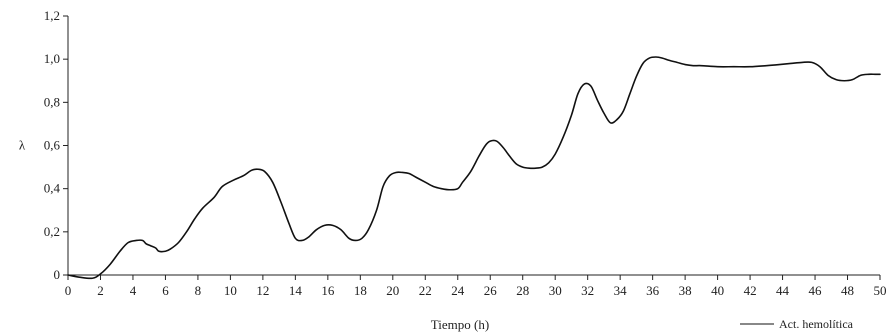 This screenshot has height=335, width=889. What do you see at coordinates (262, 290) in the screenshot?
I see `x-tick-label: 12` at bounding box center [262, 290].